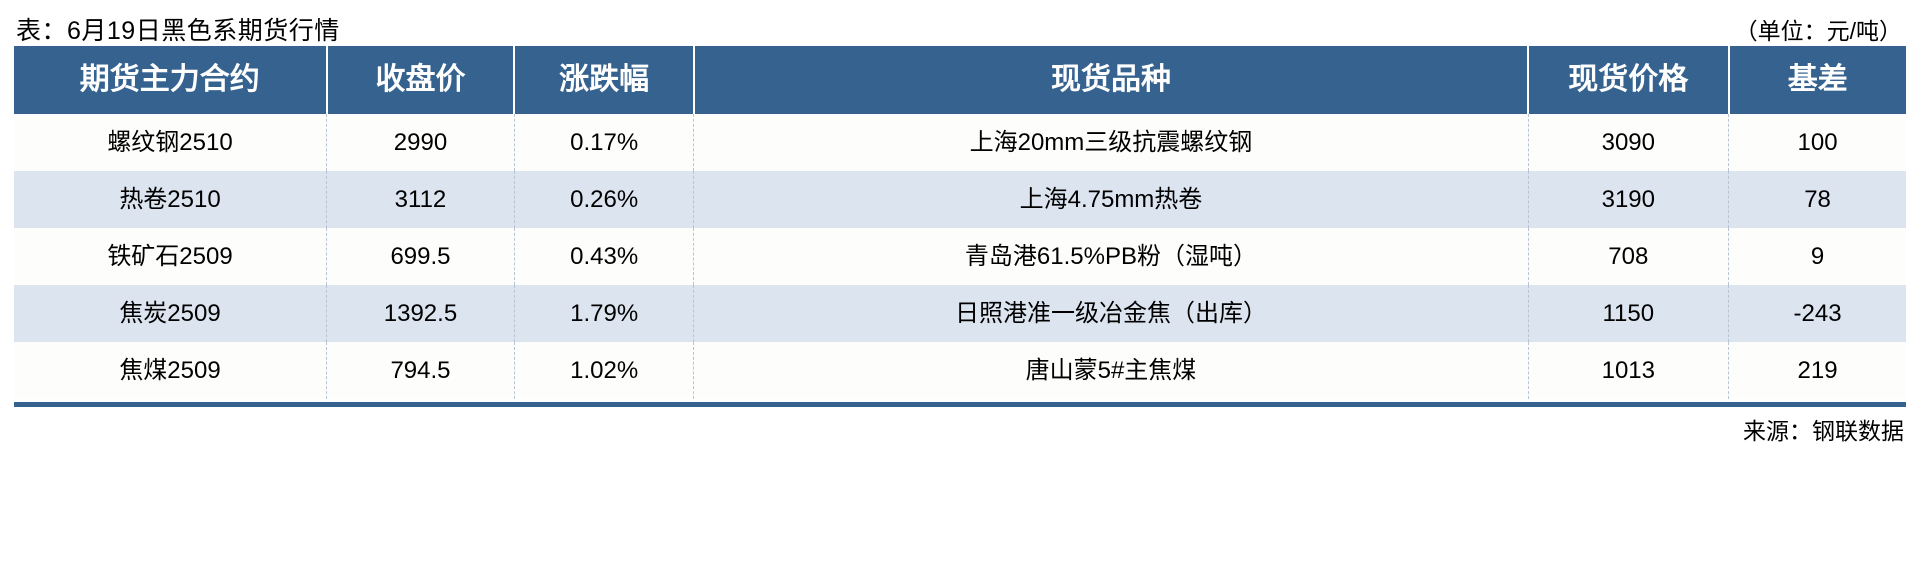 The width and height of the screenshot is (1920, 569). What do you see at coordinates (171, 370) in the screenshot?
I see `cell-contract: 焦煤2509` at bounding box center [171, 370].